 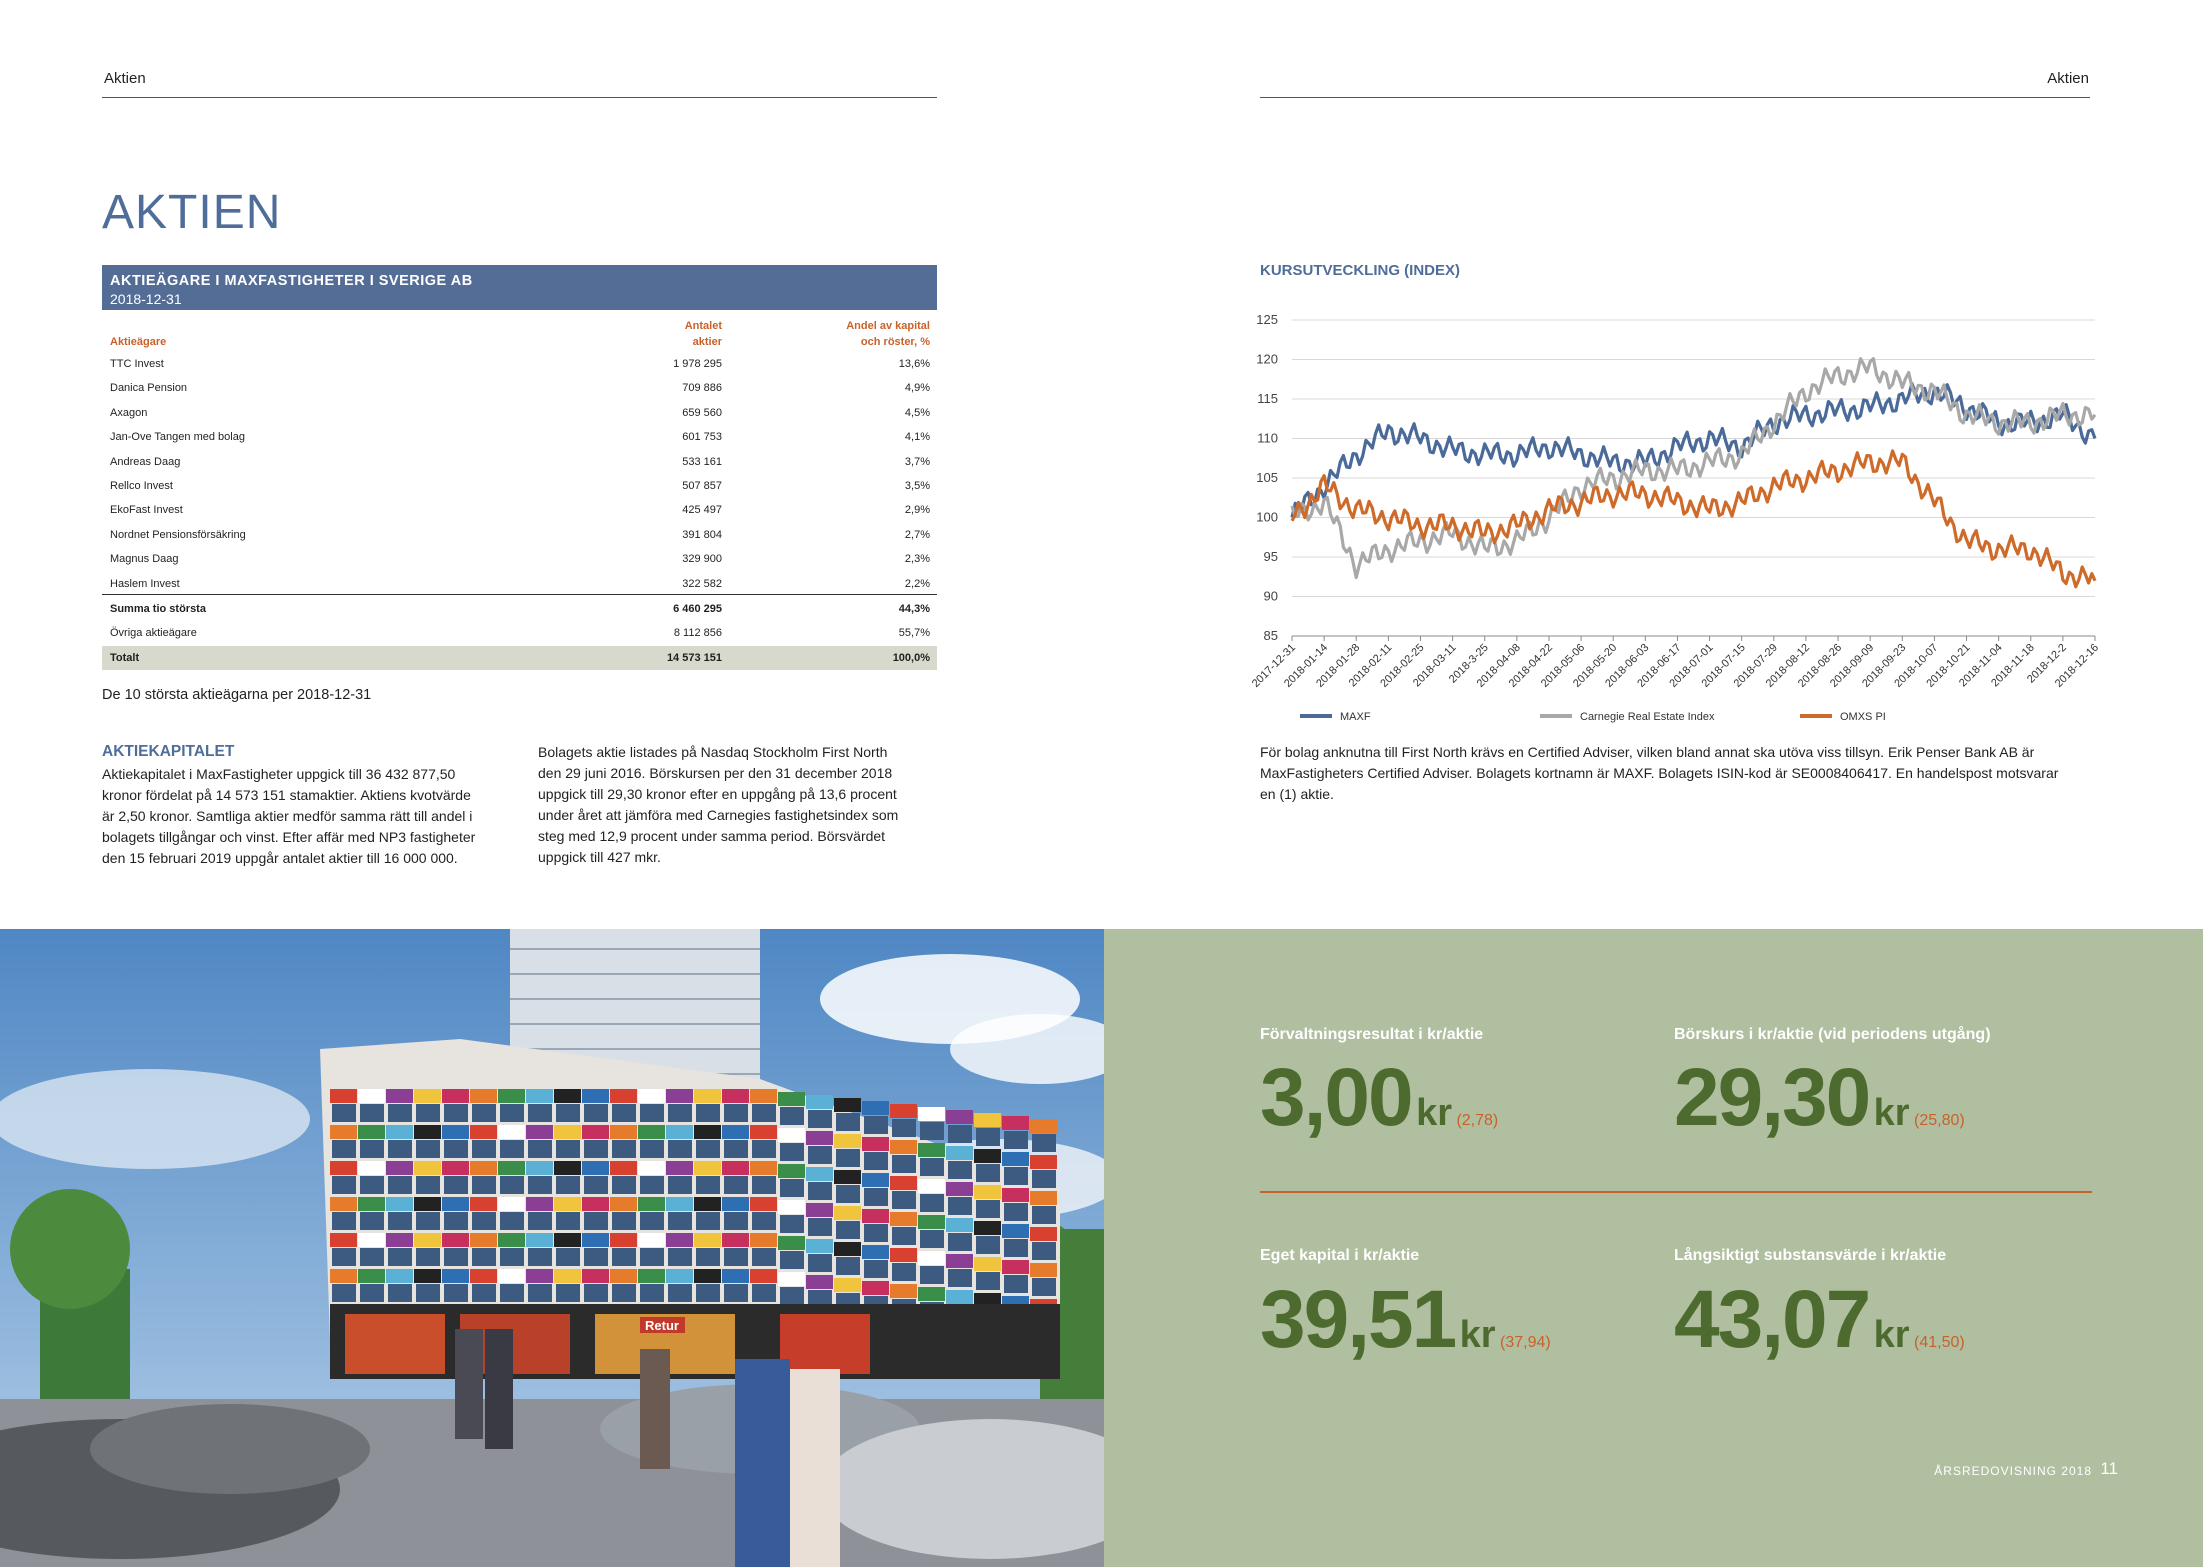 I want to click on table-title: AKTIEÄGARE I MAXFASTIGHETER I SVERIGE AB, so click(x=291, y=281).